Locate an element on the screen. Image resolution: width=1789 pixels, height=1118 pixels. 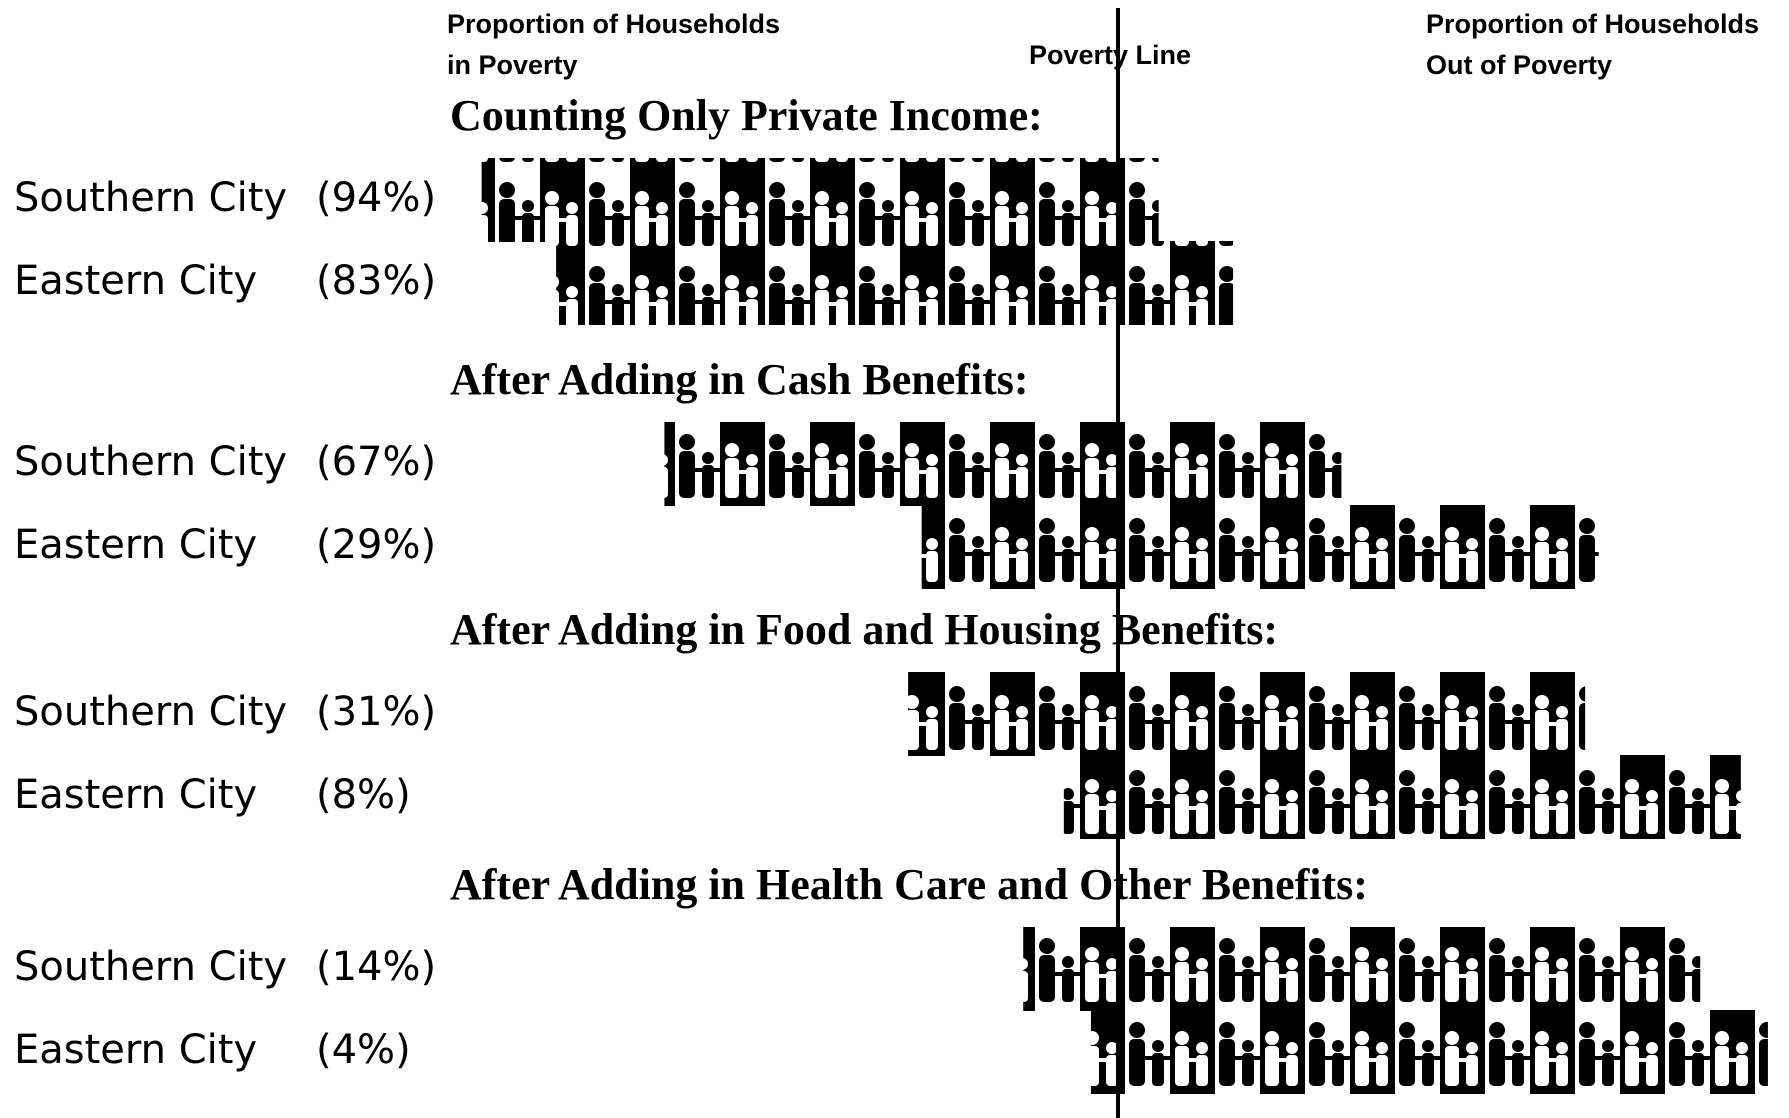
left-label: in Poverty is located at coordinates (512, 65).